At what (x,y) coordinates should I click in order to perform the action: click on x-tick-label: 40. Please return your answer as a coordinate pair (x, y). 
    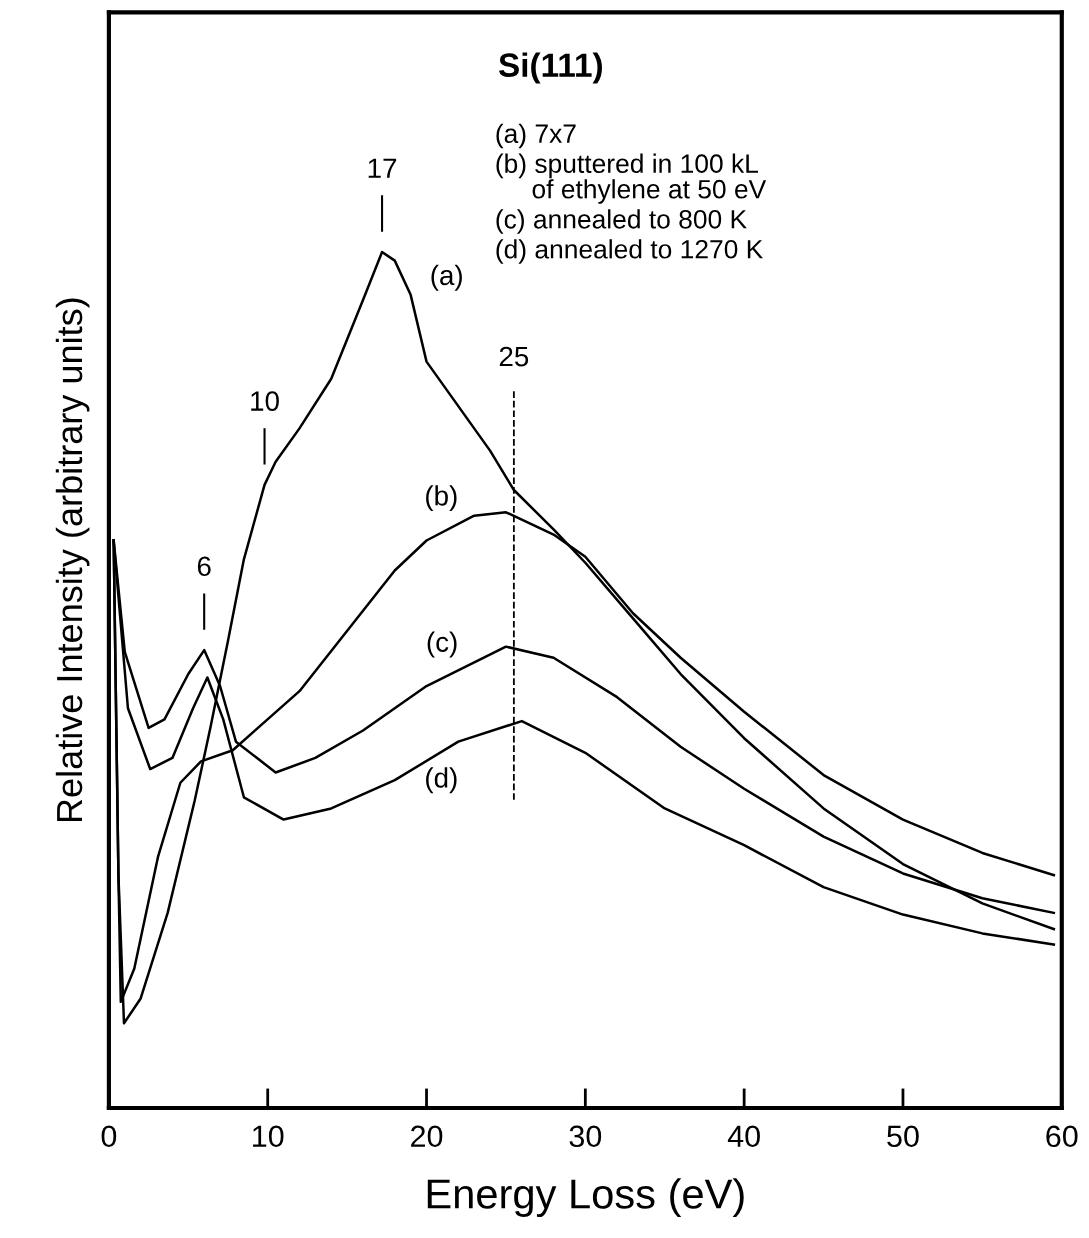
    Looking at the image, I should click on (743, 1136).